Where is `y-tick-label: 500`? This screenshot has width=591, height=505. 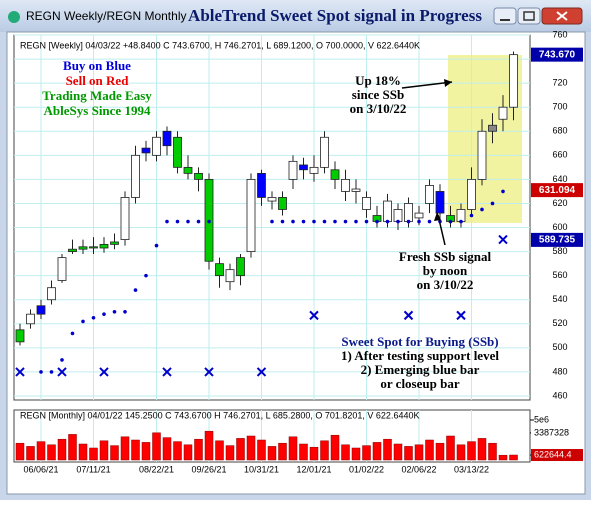 y-tick-label: 500 is located at coordinates (559, 347).